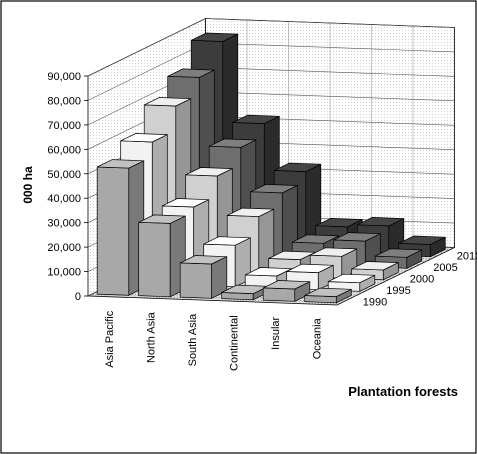  What do you see at coordinates (64, 101) in the screenshot?
I see `y-tick-label: 80,000` at bounding box center [64, 101].